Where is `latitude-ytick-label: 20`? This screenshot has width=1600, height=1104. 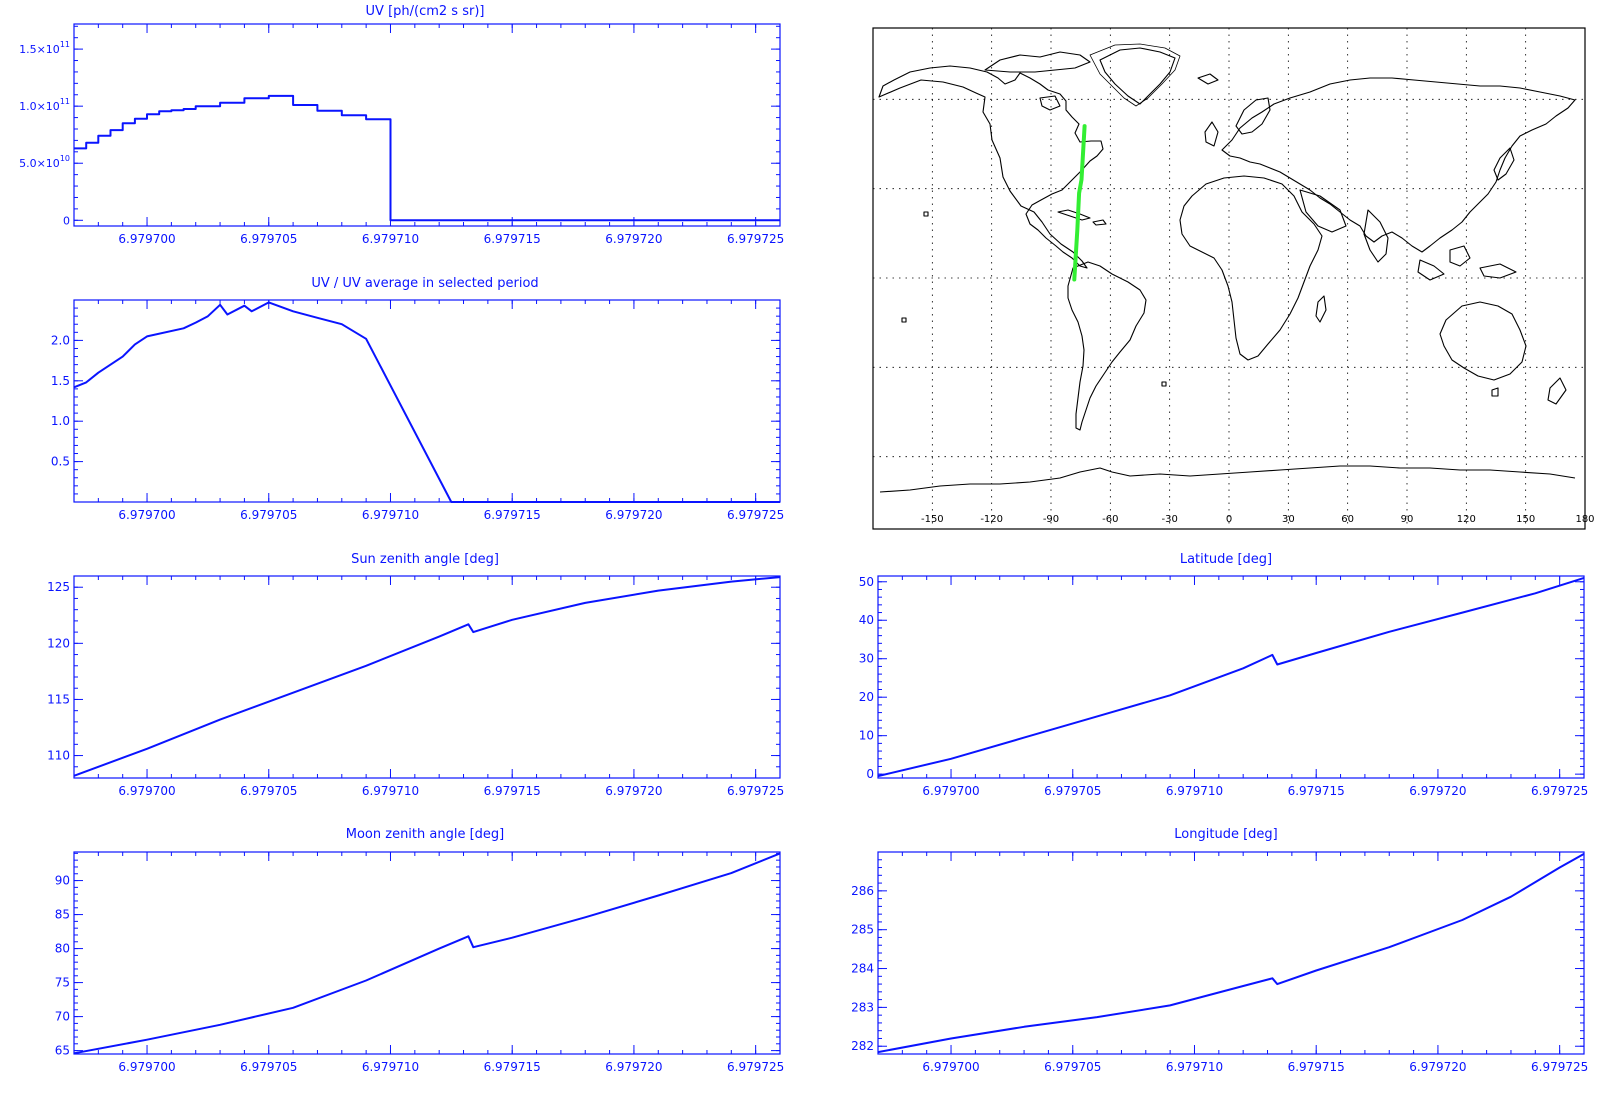
latitude-ytick-label: 20 is located at coordinates (866, 697).